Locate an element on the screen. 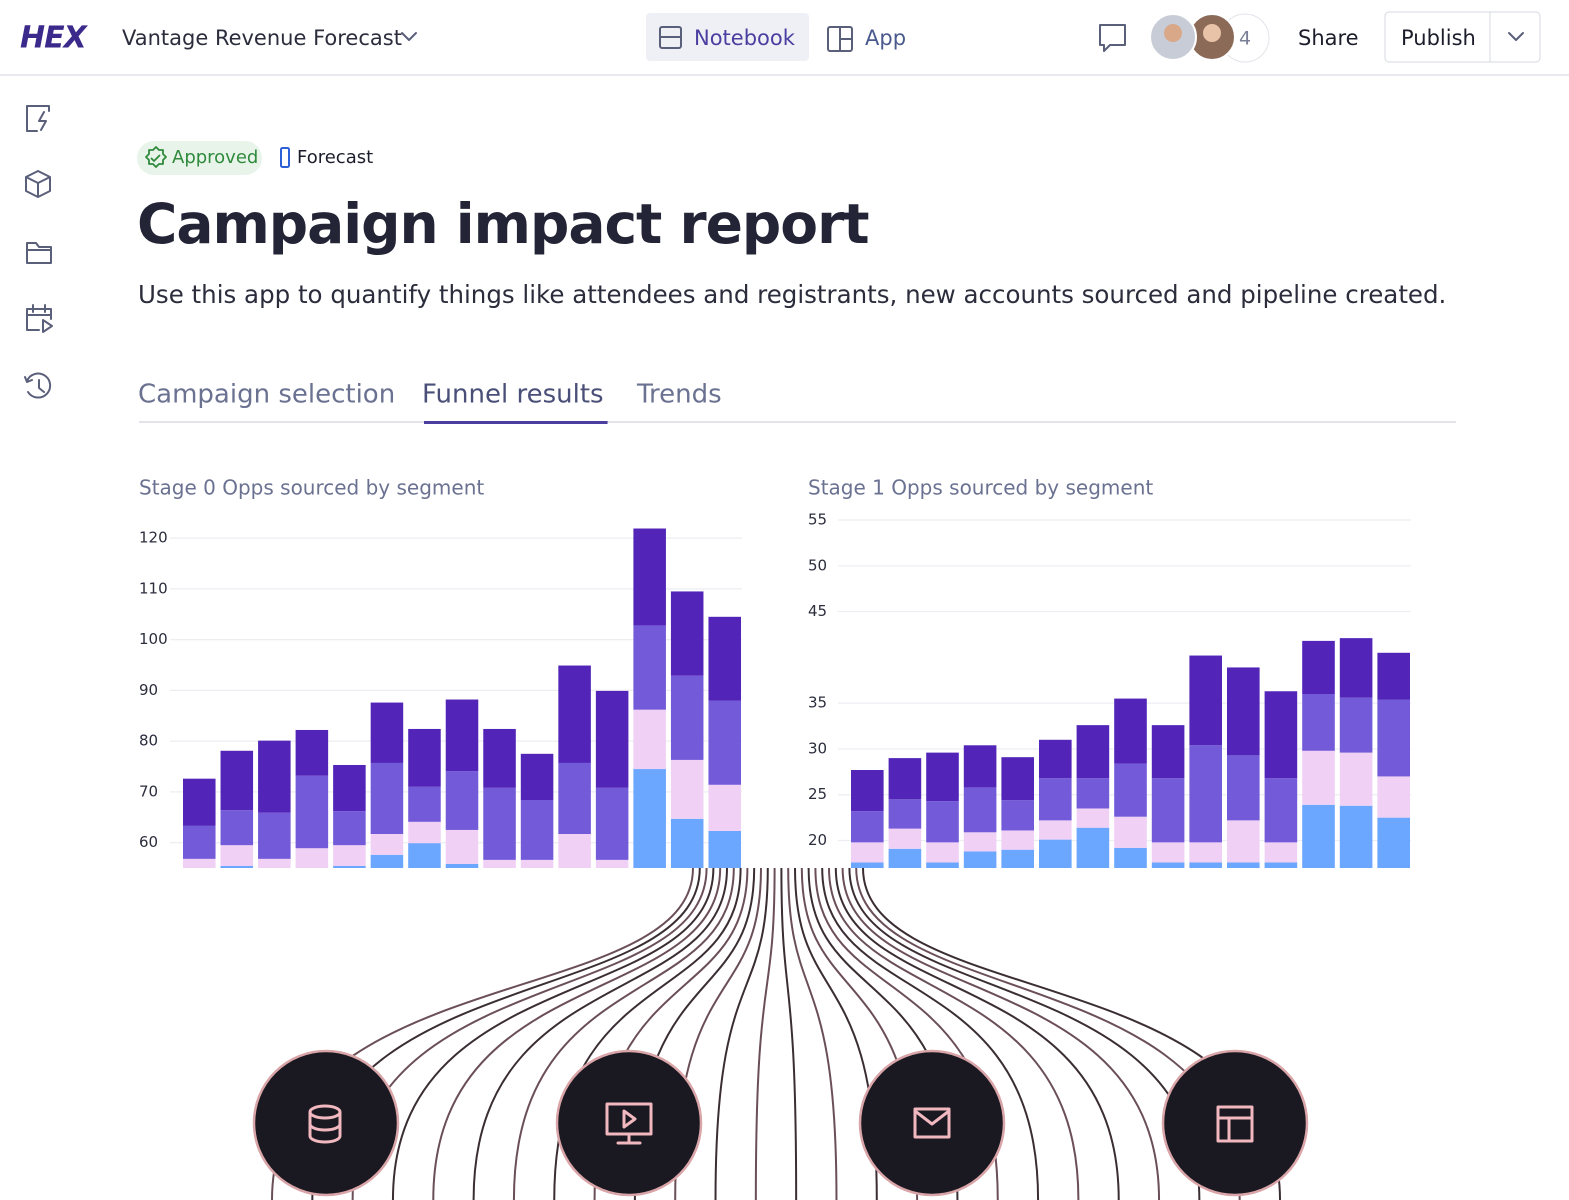 This screenshot has width=1569, height=1200. y-tick-label: 60 is located at coordinates (148, 842).